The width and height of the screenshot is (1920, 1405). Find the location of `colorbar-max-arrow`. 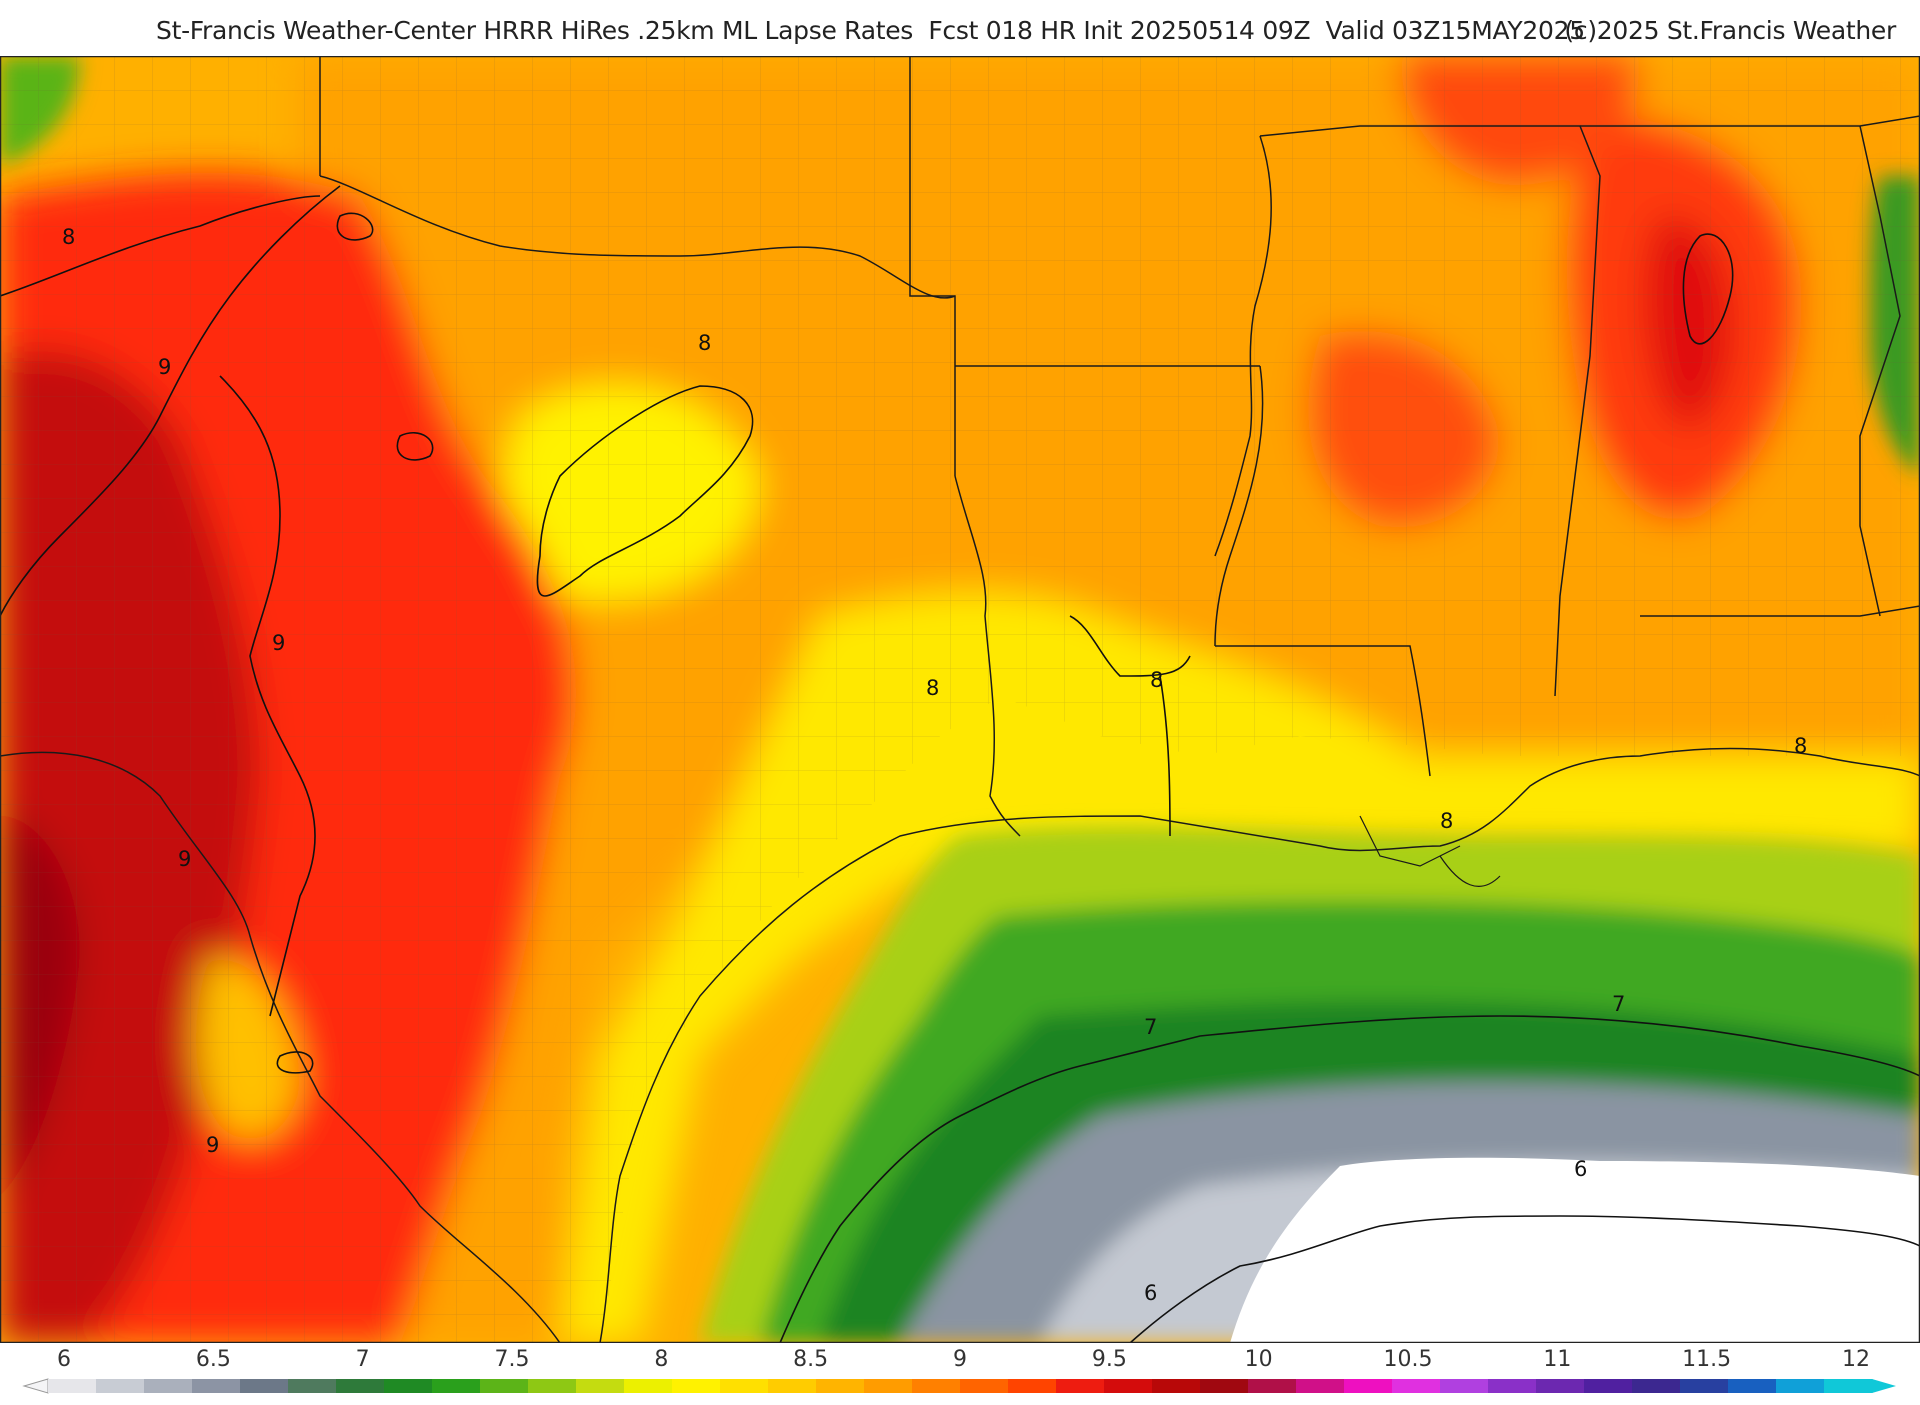

colorbar-max-arrow is located at coordinates (1884, 1386).